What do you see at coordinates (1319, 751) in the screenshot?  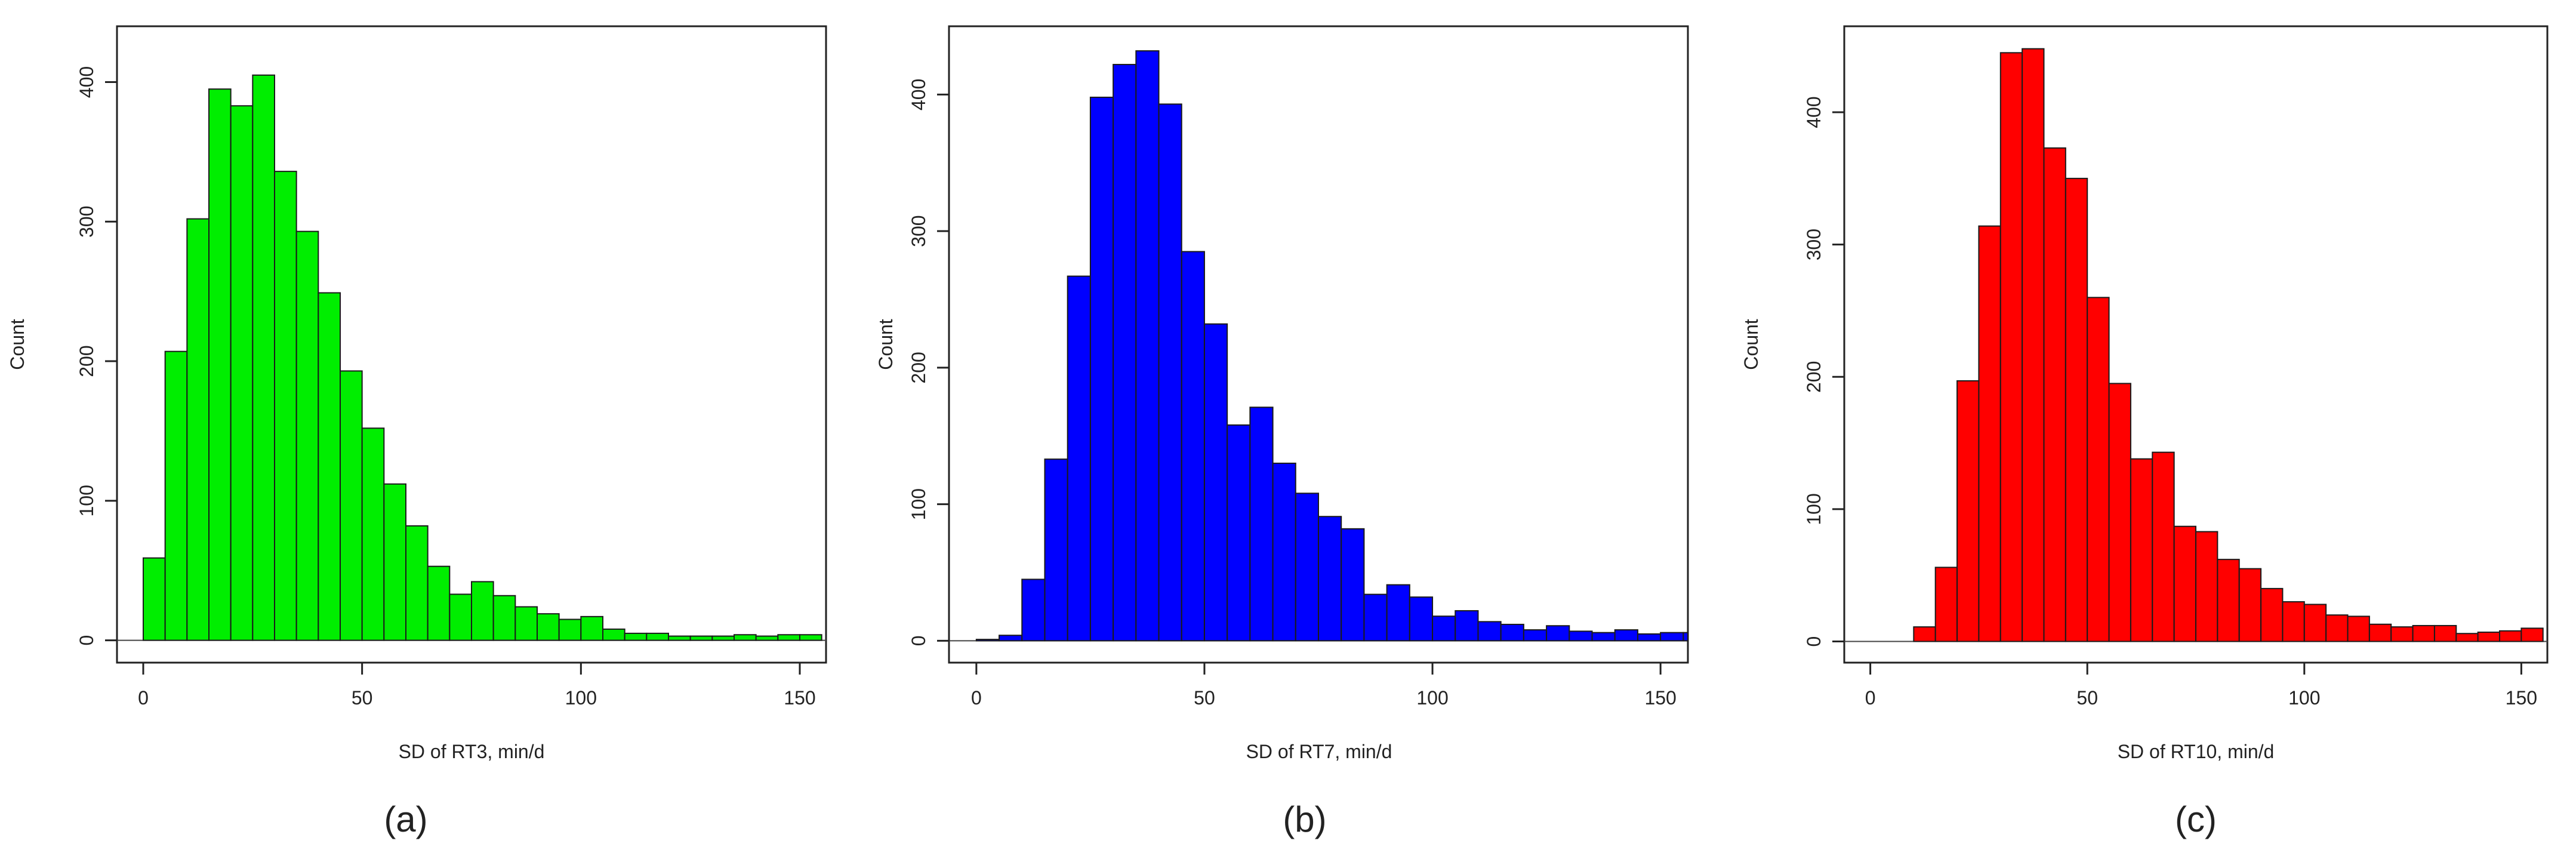 I see `panel-b-x-axis-label: SD of RT7, min/d` at bounding box center [1319, 751].